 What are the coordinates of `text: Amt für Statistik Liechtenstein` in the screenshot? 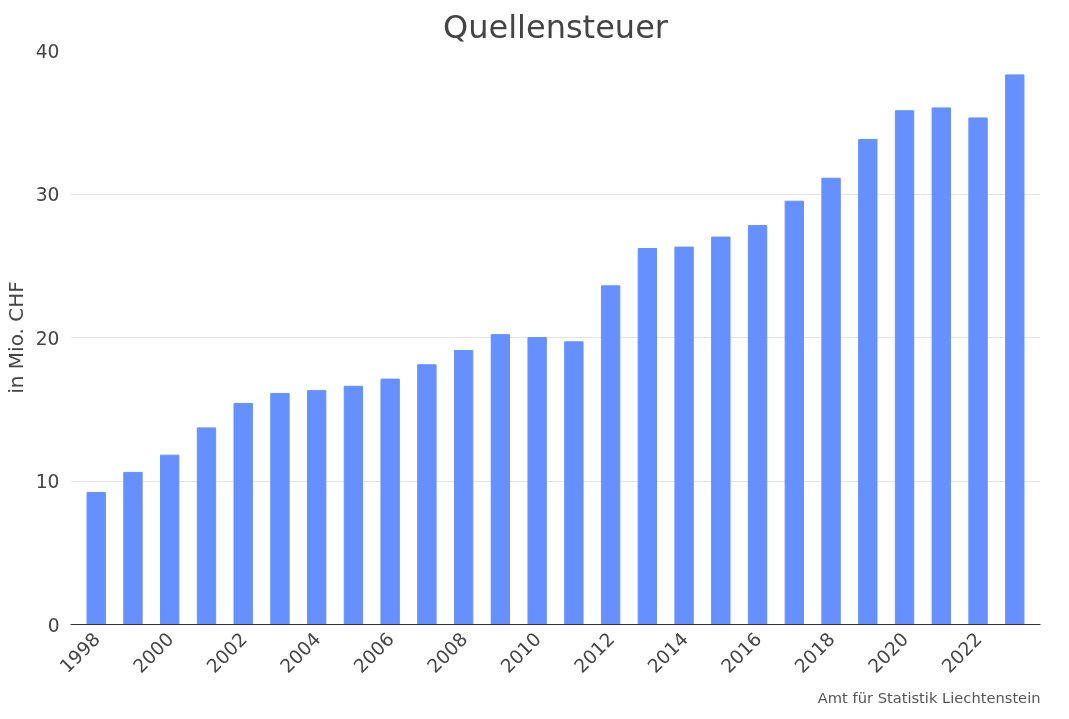 It's located at (929, 697).